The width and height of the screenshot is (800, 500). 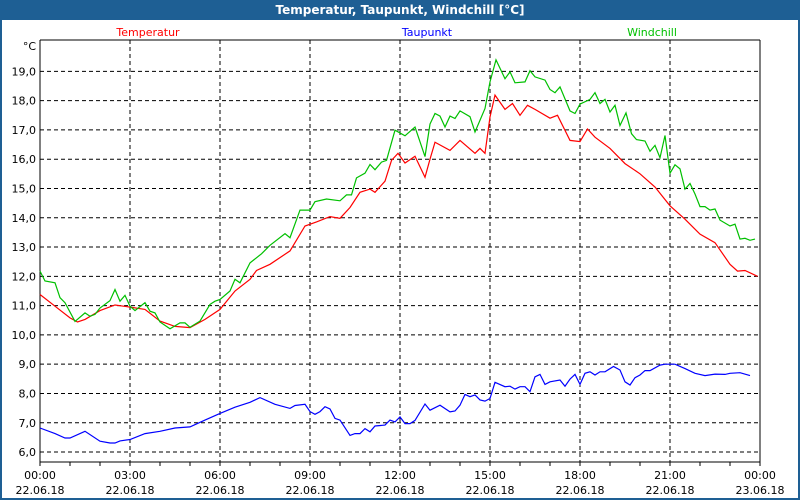 What do you see at coordinates (30, 46) in the screenshot?
I see `y-axis-unit: °C` at bounding box center [30, 46].